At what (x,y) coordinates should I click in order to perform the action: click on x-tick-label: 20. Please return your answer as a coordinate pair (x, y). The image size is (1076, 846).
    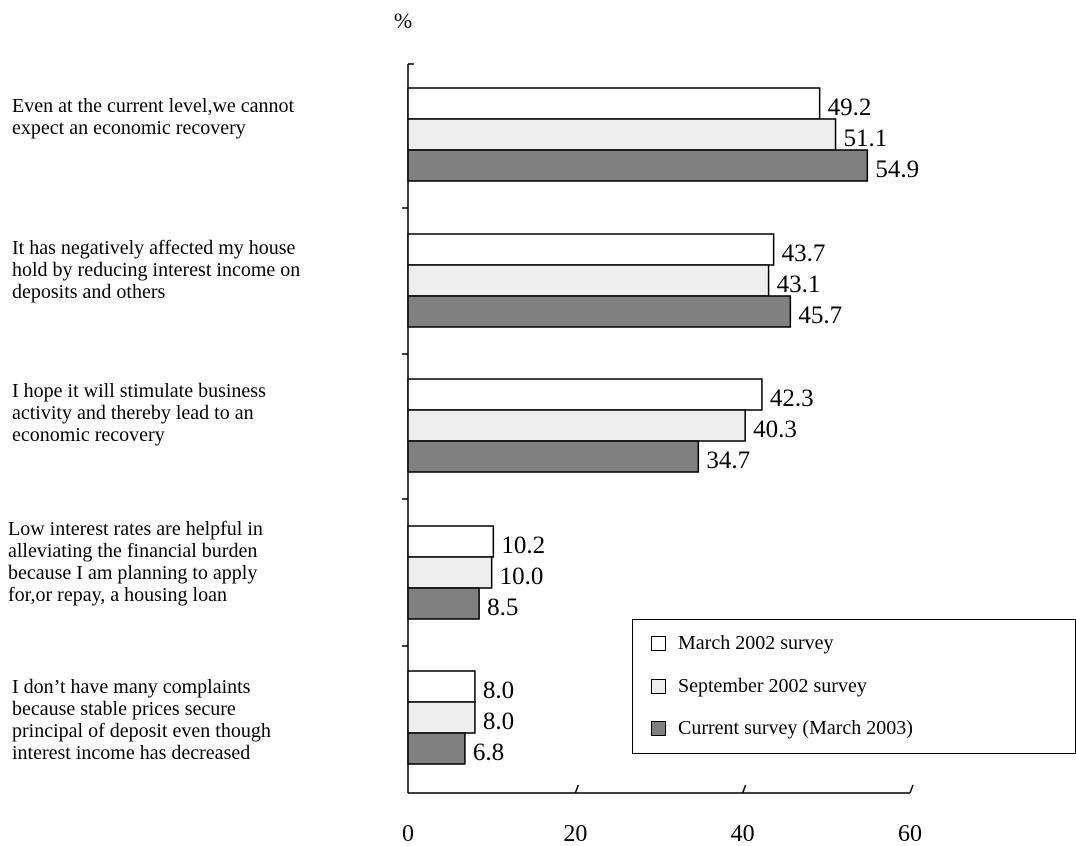
    Looking at the image, I should click on (575, 833).